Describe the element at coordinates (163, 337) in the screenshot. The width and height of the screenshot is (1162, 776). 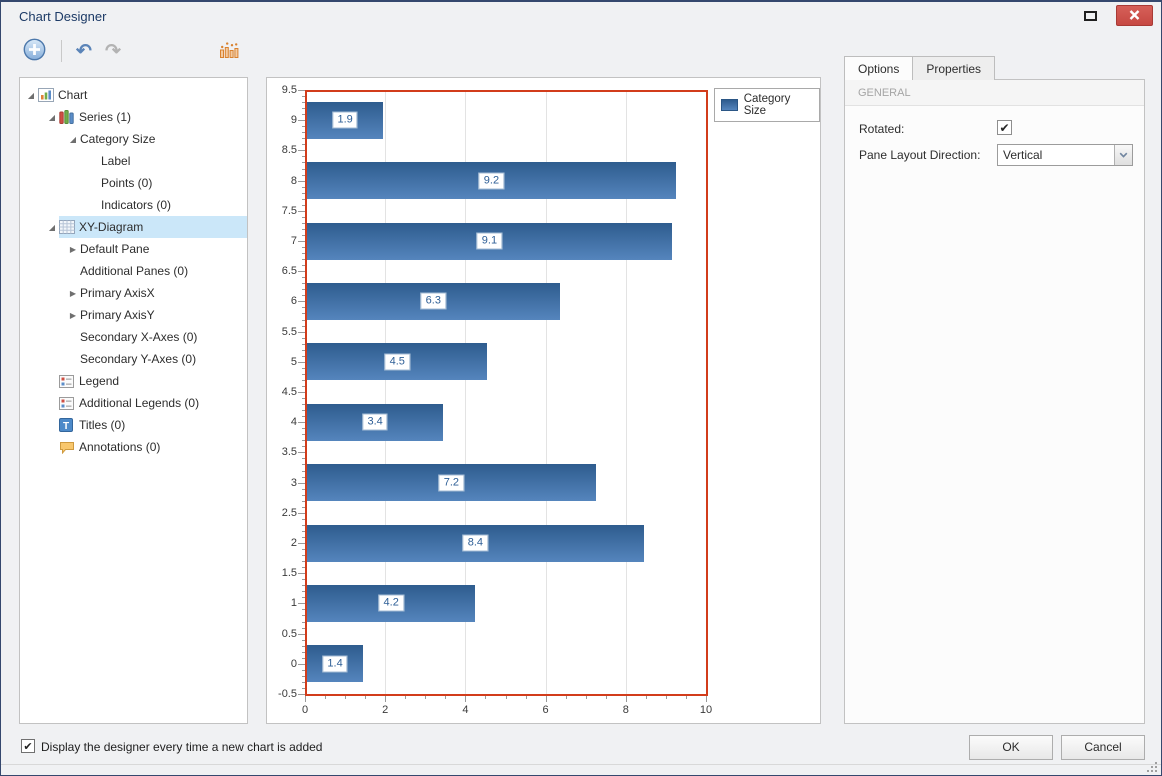
I see `tree-item-content: Secondary X-Axes (0)` at that location.